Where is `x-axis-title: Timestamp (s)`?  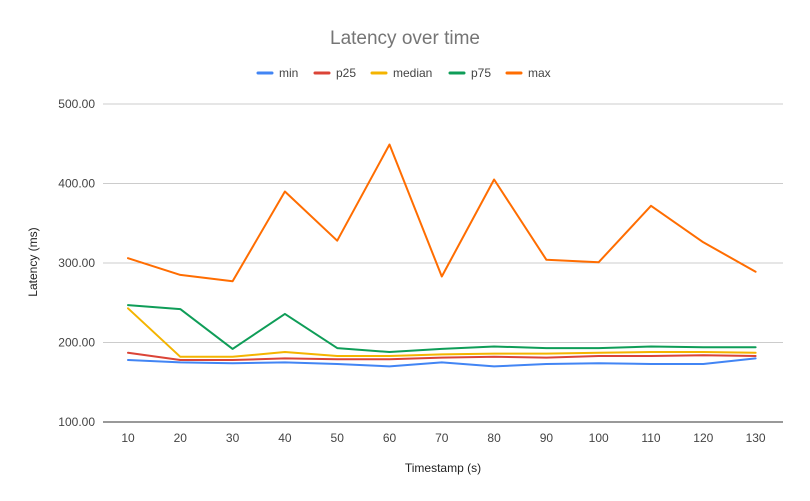
x-axis-title: Timestamp (s) is located at coordinates (443, 468).